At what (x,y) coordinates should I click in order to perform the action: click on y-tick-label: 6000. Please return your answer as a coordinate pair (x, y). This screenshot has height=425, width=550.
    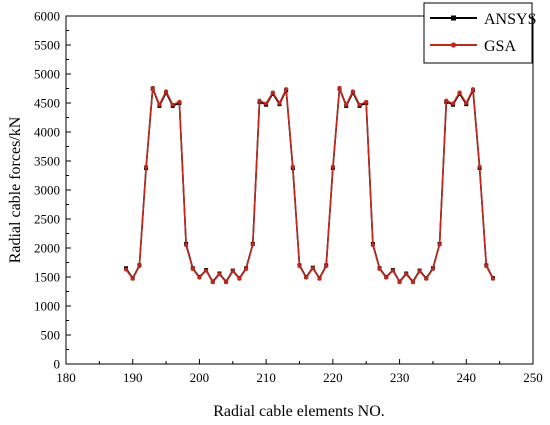
    Looking at the image, I should click on (47, 16).